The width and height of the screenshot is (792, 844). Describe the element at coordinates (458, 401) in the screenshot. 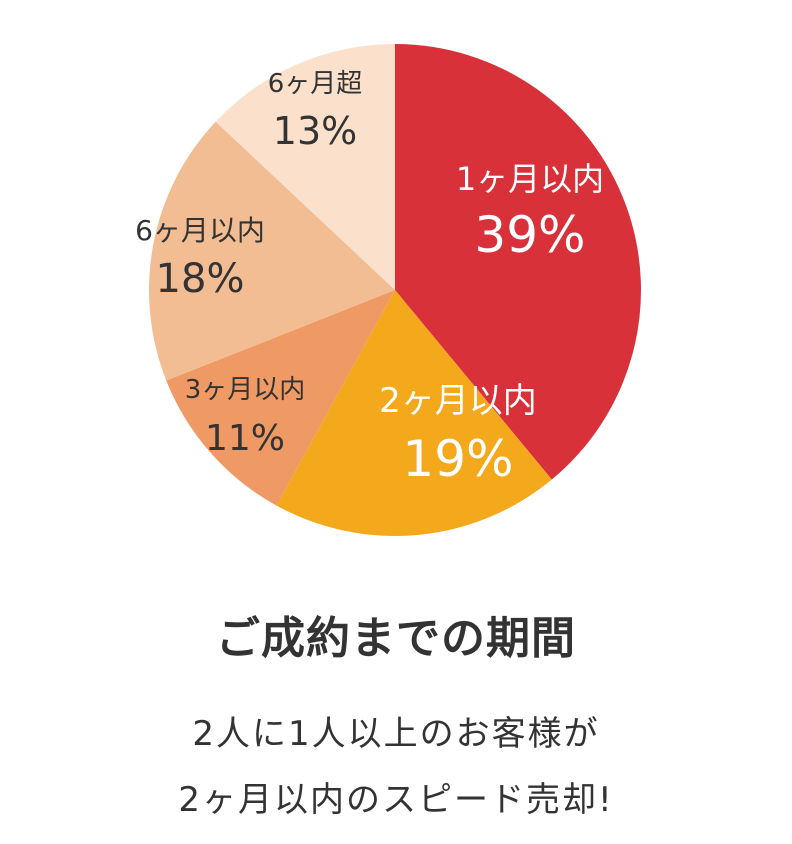

I see `slice-category-label: 2ヶ月以内` at that location.